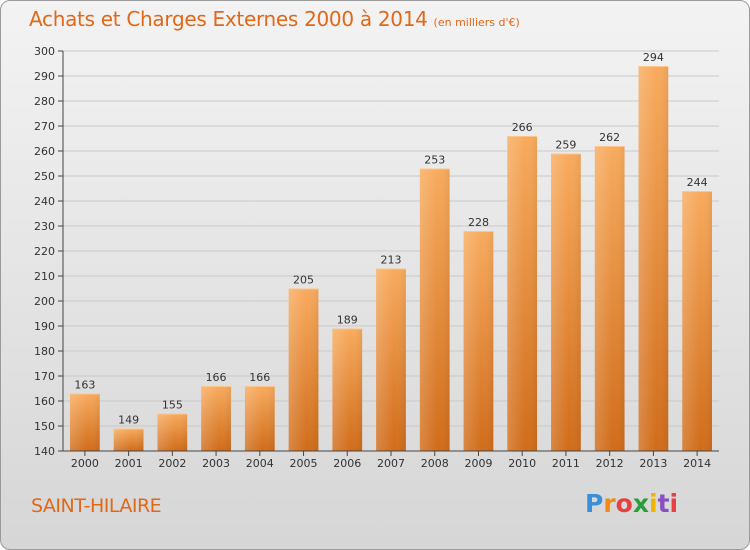 Image resolution: width=750 pixels, height=550 pixels. Describe the element at coordinates (347, 463) in the screenshot. I see `x-tick-label: 2006` at that location.